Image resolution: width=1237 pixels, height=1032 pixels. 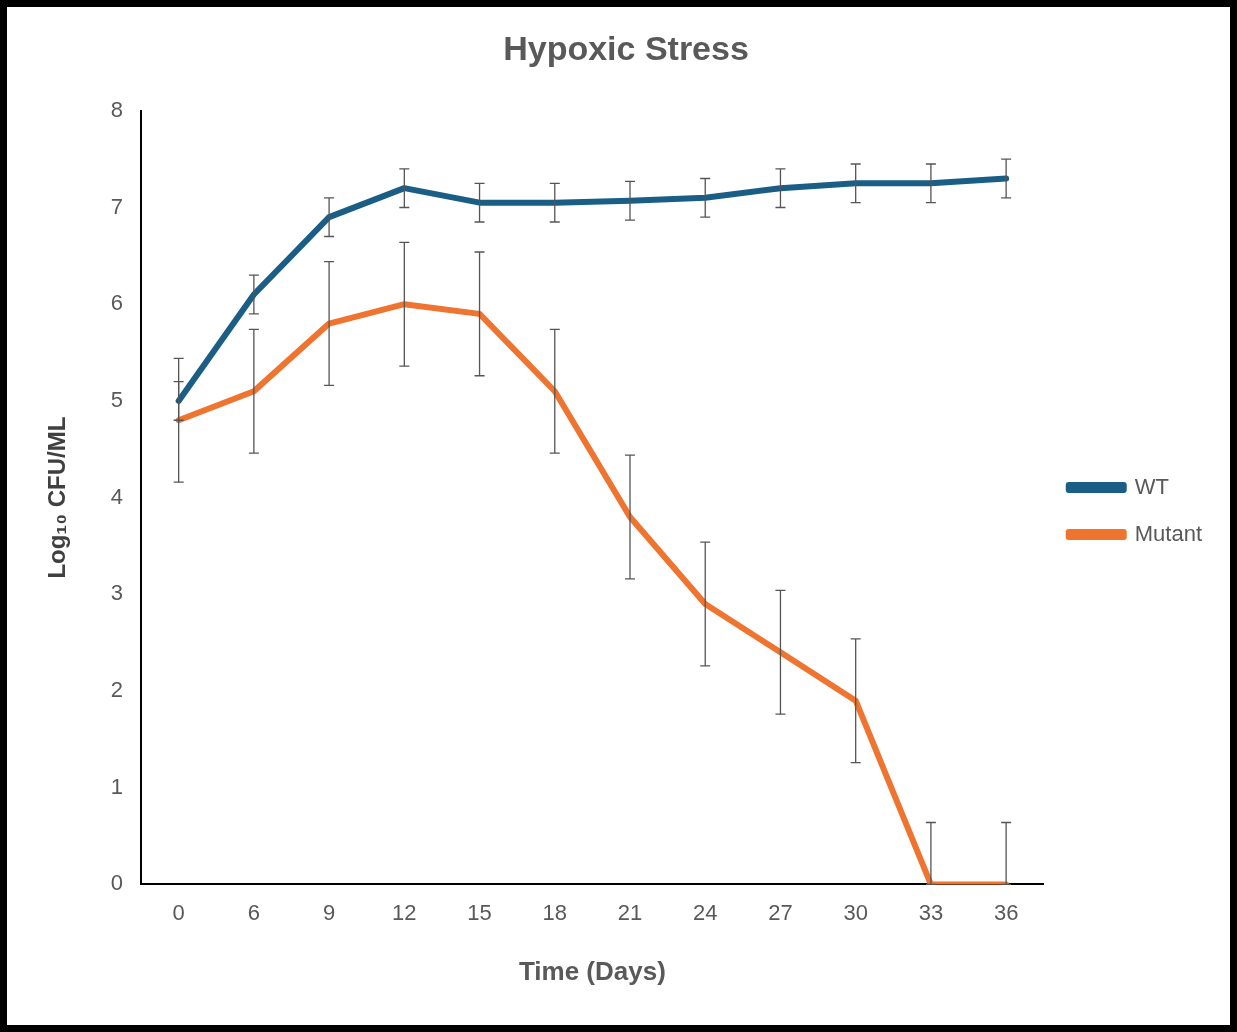 I want to click on y-tick-label: 8, so click(x=117, y=109).